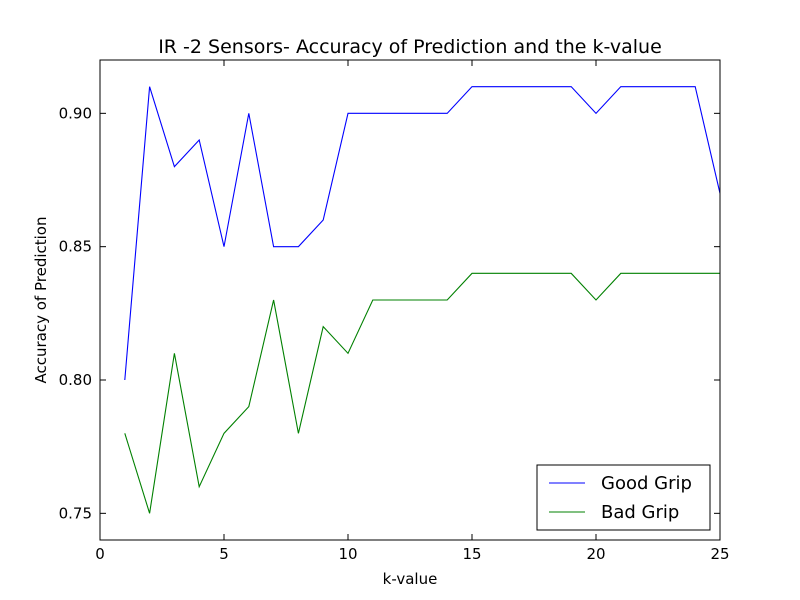 Image resolution: width=800 pixels, height=600 pixels. I want to click on x-tick-label: 15, so click(471, 554).